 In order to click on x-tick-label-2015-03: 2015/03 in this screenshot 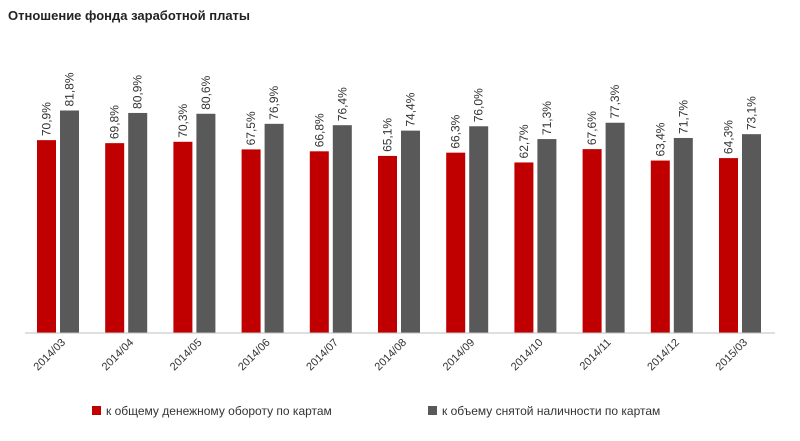, I will do `click(732, 355)`.